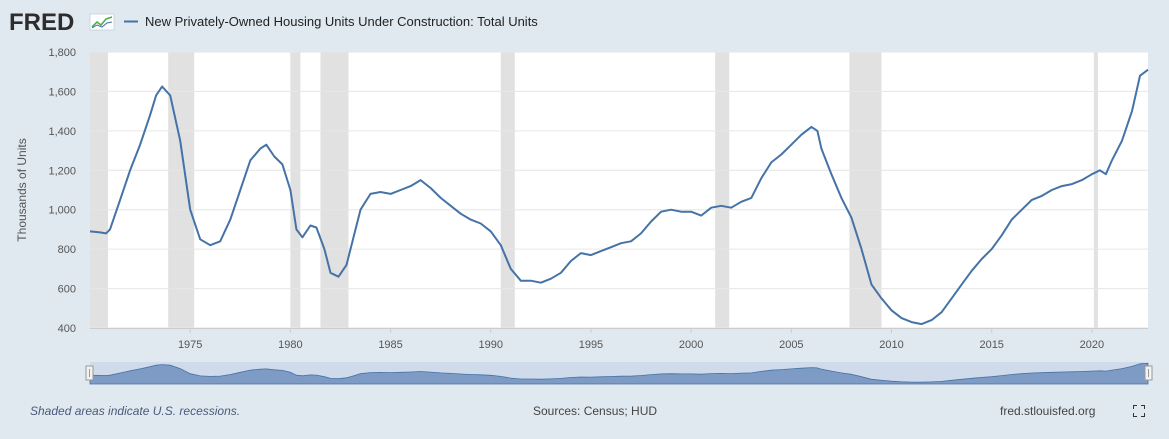  Describe the element at coordinates (619, 339) in the screenshot. I see `x-axis: 1975 1980 1985 1990 1995 2000 2005 2010 2015 2020` at that location.